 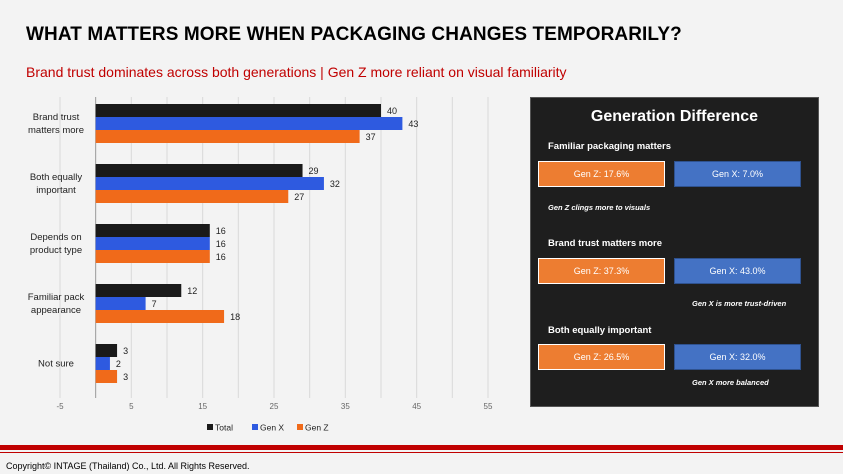 What do you see at coordinates (299, 197) in the screenshot?
I see `data-label: 27` at bounding box center [299, 197].